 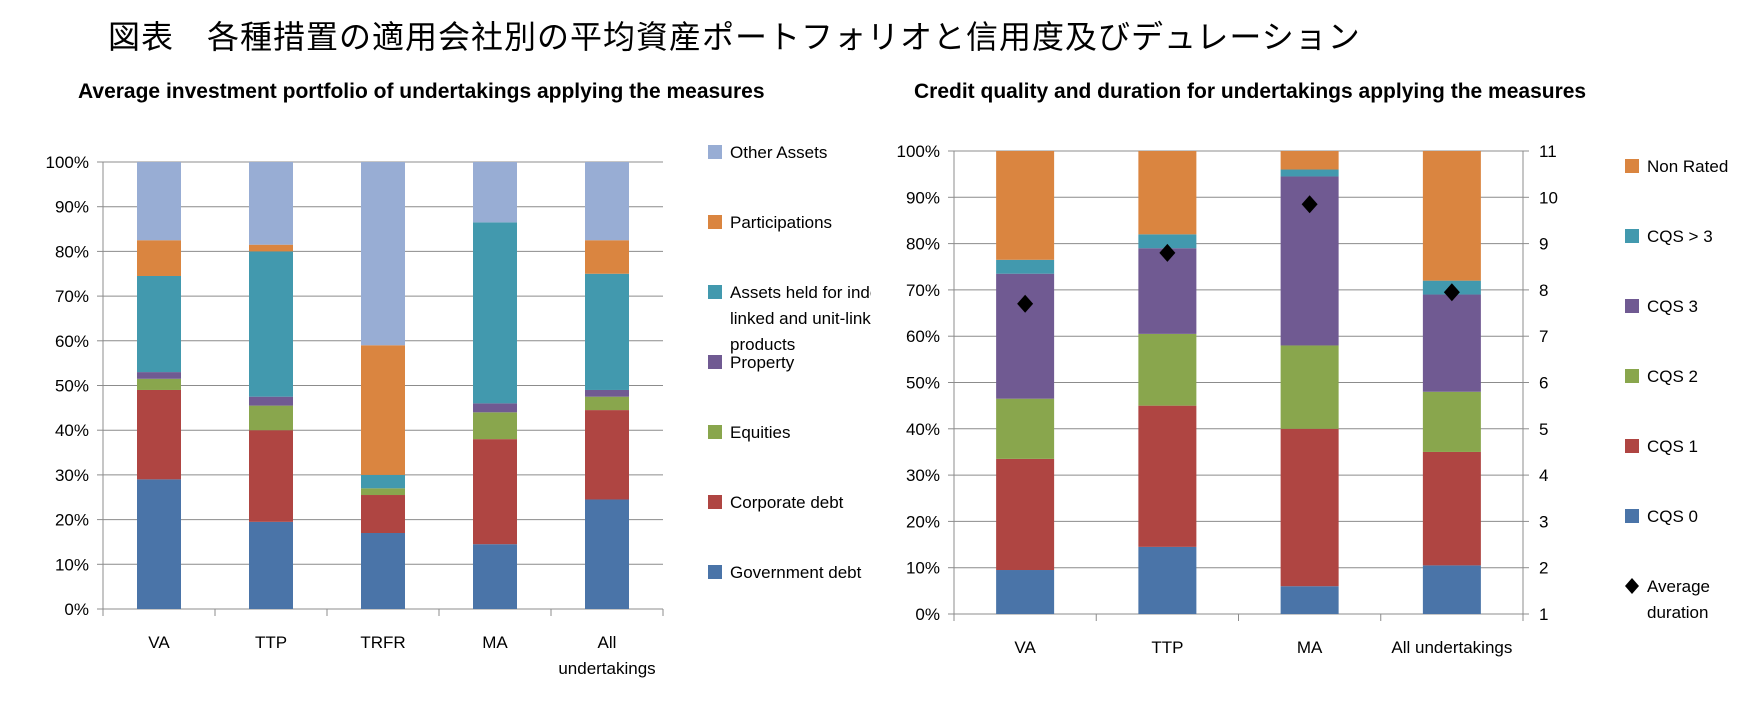 I want to click on chart2-ytick-label: 100%, so click(x=918, y=151).